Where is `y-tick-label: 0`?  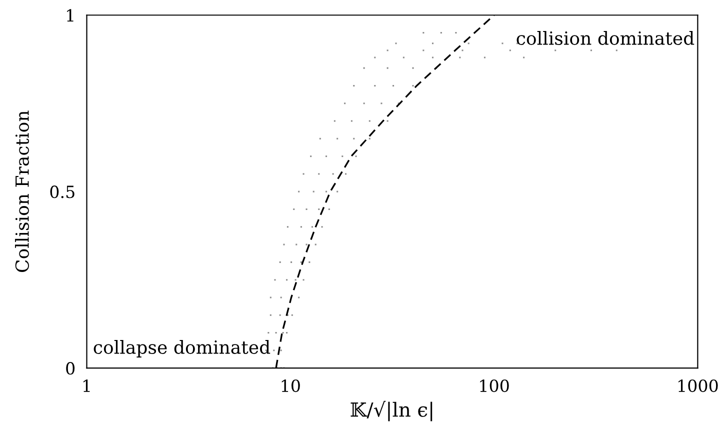
y-tick-label: 0 is located at coordinates (70, 368).